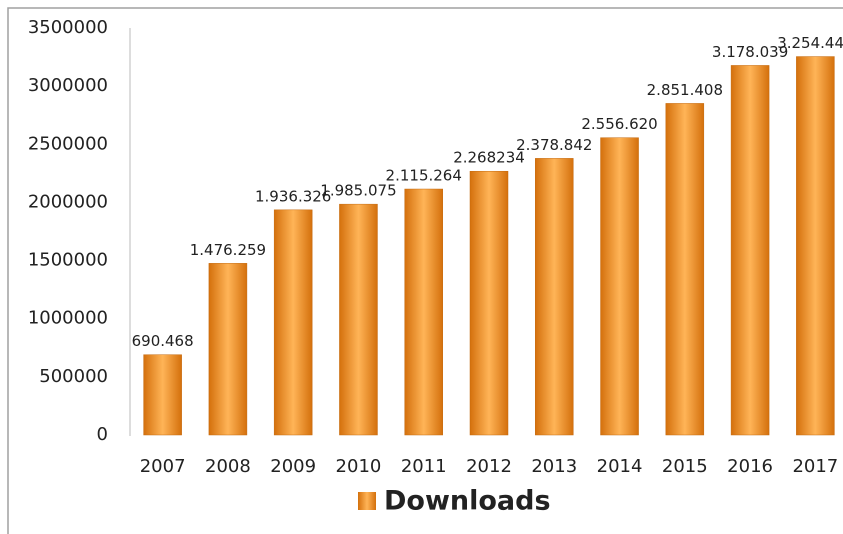  I want to click on value-label: 2.556.620, so click(619, 124).